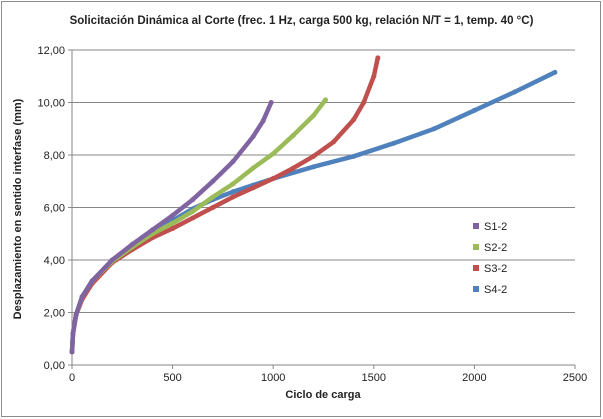  I want to click on y-tick-label: 10,00, so click(51, 104).